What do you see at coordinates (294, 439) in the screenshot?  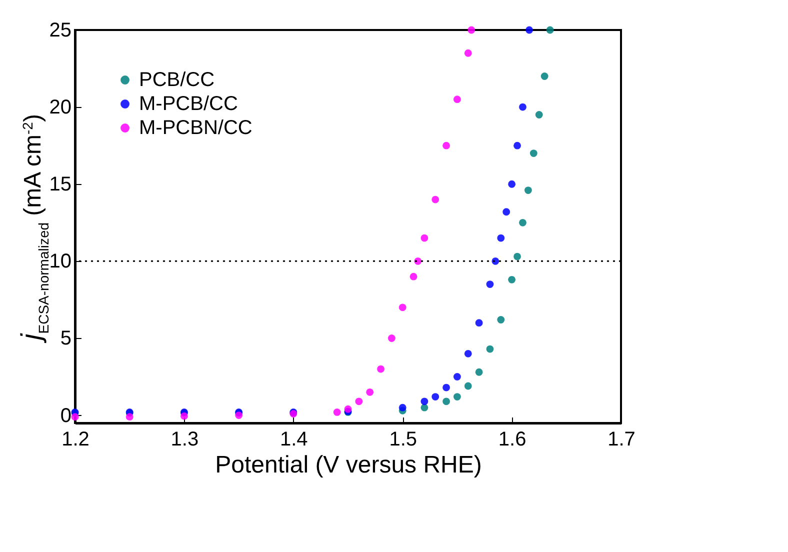 I see `x-tick-label: 1.4` at bounding box center [294, 439].